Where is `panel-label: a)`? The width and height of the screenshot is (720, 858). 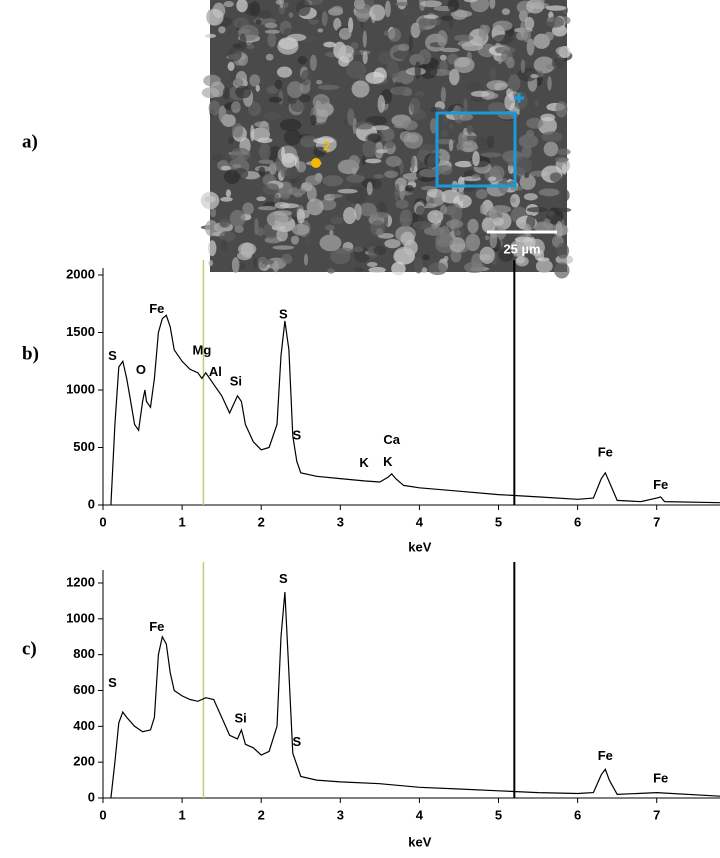 panel-label: a) is located at coordinates (30, 141).